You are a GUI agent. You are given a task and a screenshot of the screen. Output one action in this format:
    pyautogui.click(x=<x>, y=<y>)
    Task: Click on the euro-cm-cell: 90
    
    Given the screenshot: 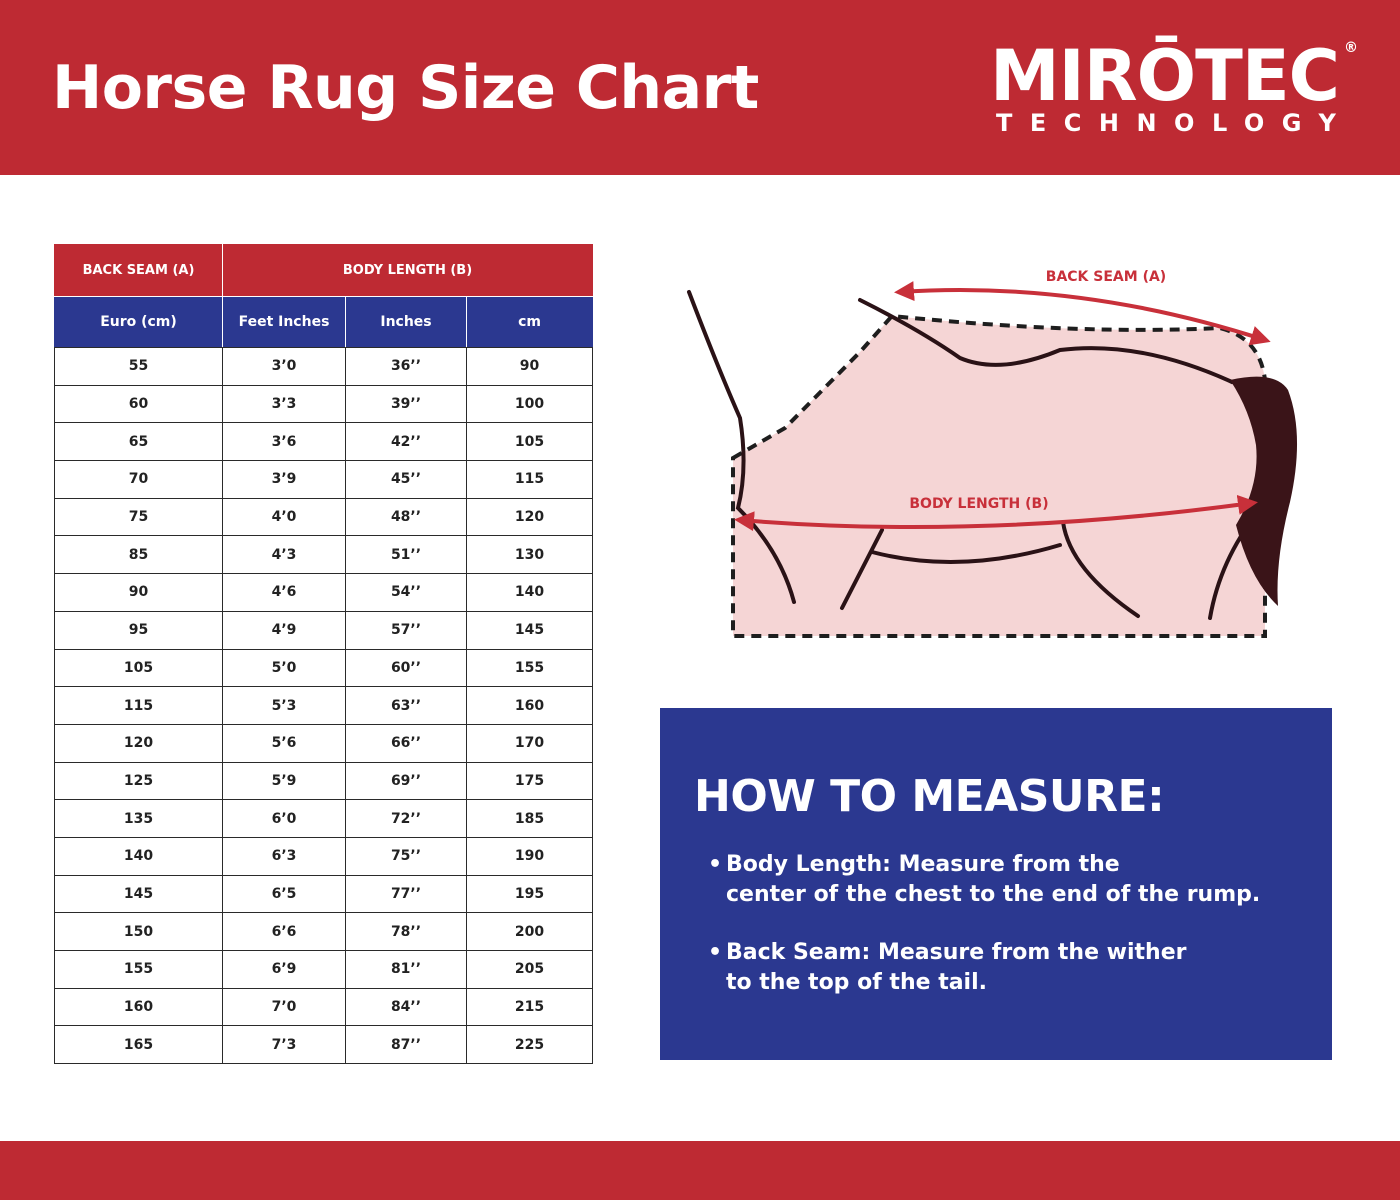 What is the action you would take?
    pyautogui.click(x=138, y=592)
    